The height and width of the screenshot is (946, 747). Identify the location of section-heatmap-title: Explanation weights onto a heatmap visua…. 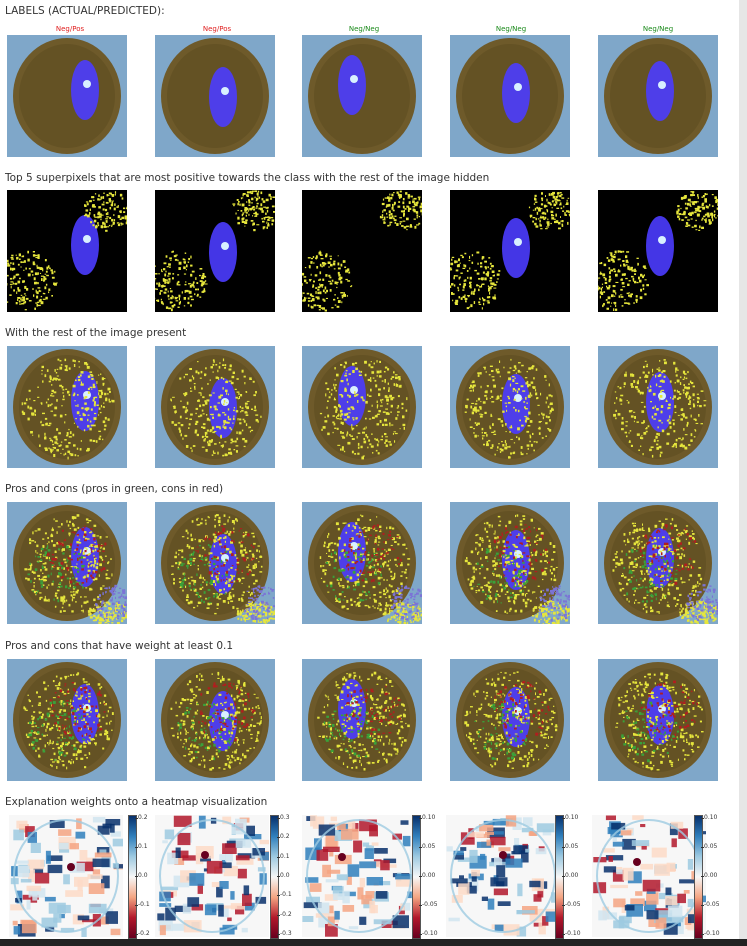
(136, 802).